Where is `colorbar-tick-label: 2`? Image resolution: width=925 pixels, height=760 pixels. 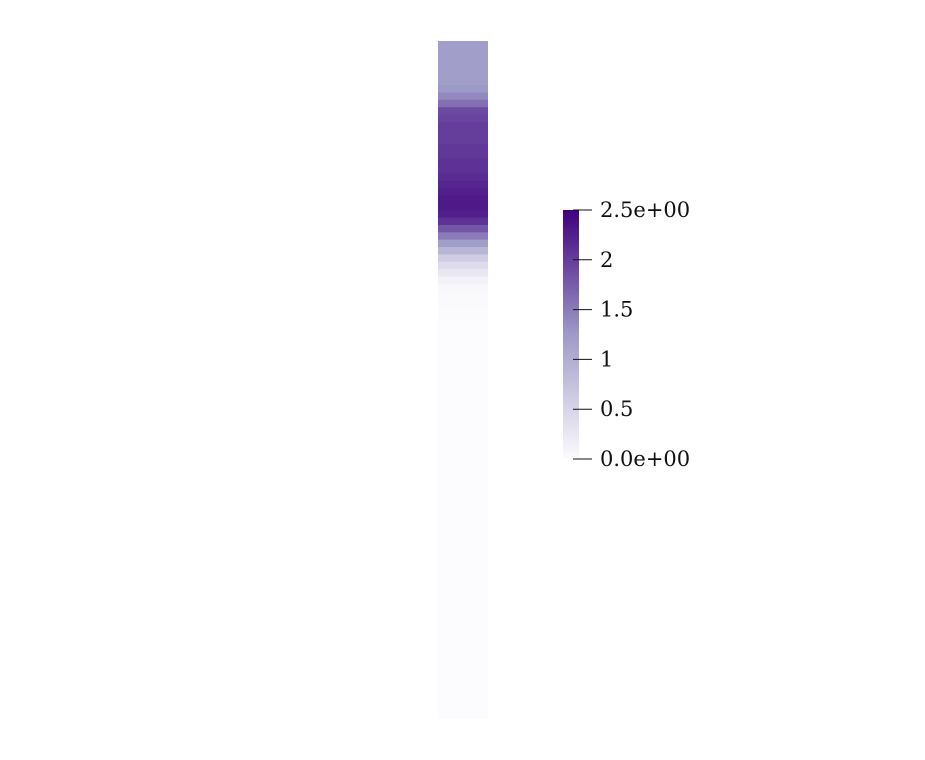
colorbar-tick-label: 2 is located at coordinates (606, 260).